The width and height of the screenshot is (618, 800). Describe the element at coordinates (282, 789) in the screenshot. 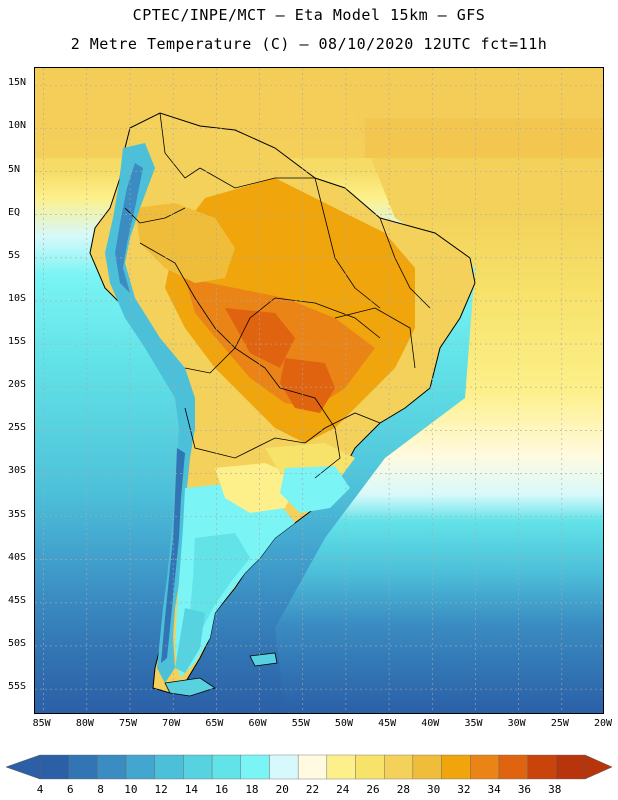

I see `colorbar-tick-label: 20` at that location.